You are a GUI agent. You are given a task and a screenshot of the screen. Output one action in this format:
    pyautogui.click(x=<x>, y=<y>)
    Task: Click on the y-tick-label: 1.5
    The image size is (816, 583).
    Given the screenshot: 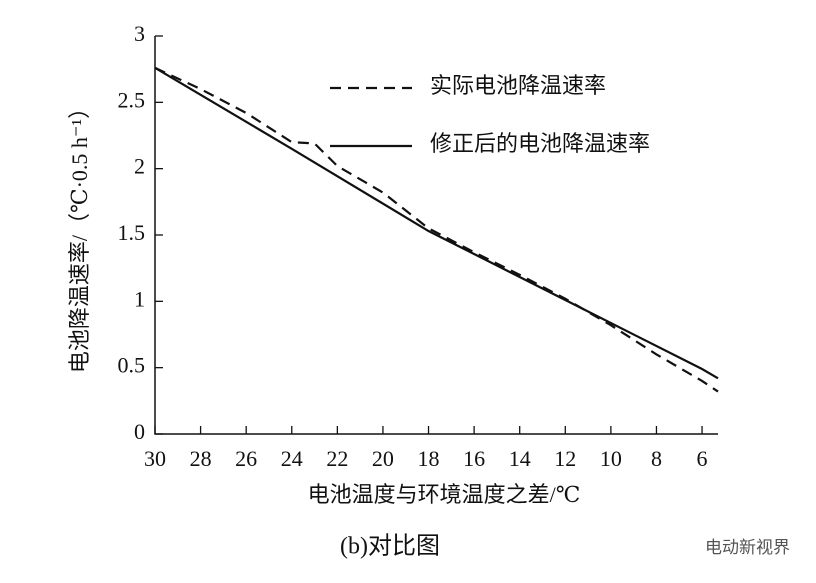 What is the action you would take?
    pyautogui.click(x=132, y=232)
    